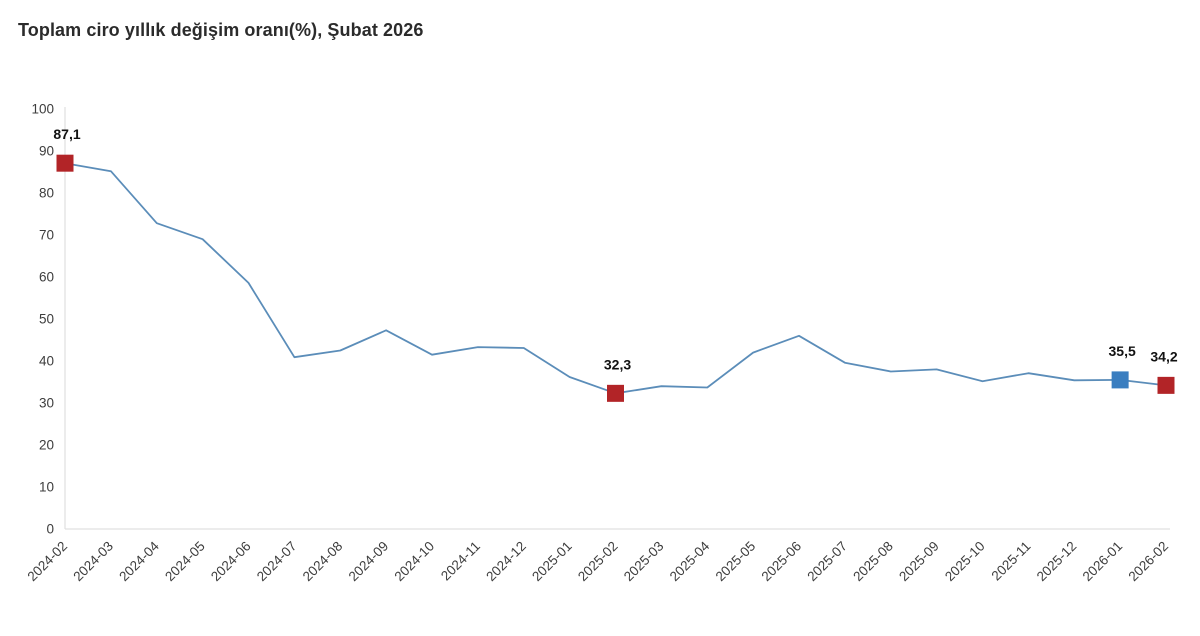 This screenshot has height=636, width=1200. I want to click on x-axis-tick-label: 2024-06, so click(231, 562).